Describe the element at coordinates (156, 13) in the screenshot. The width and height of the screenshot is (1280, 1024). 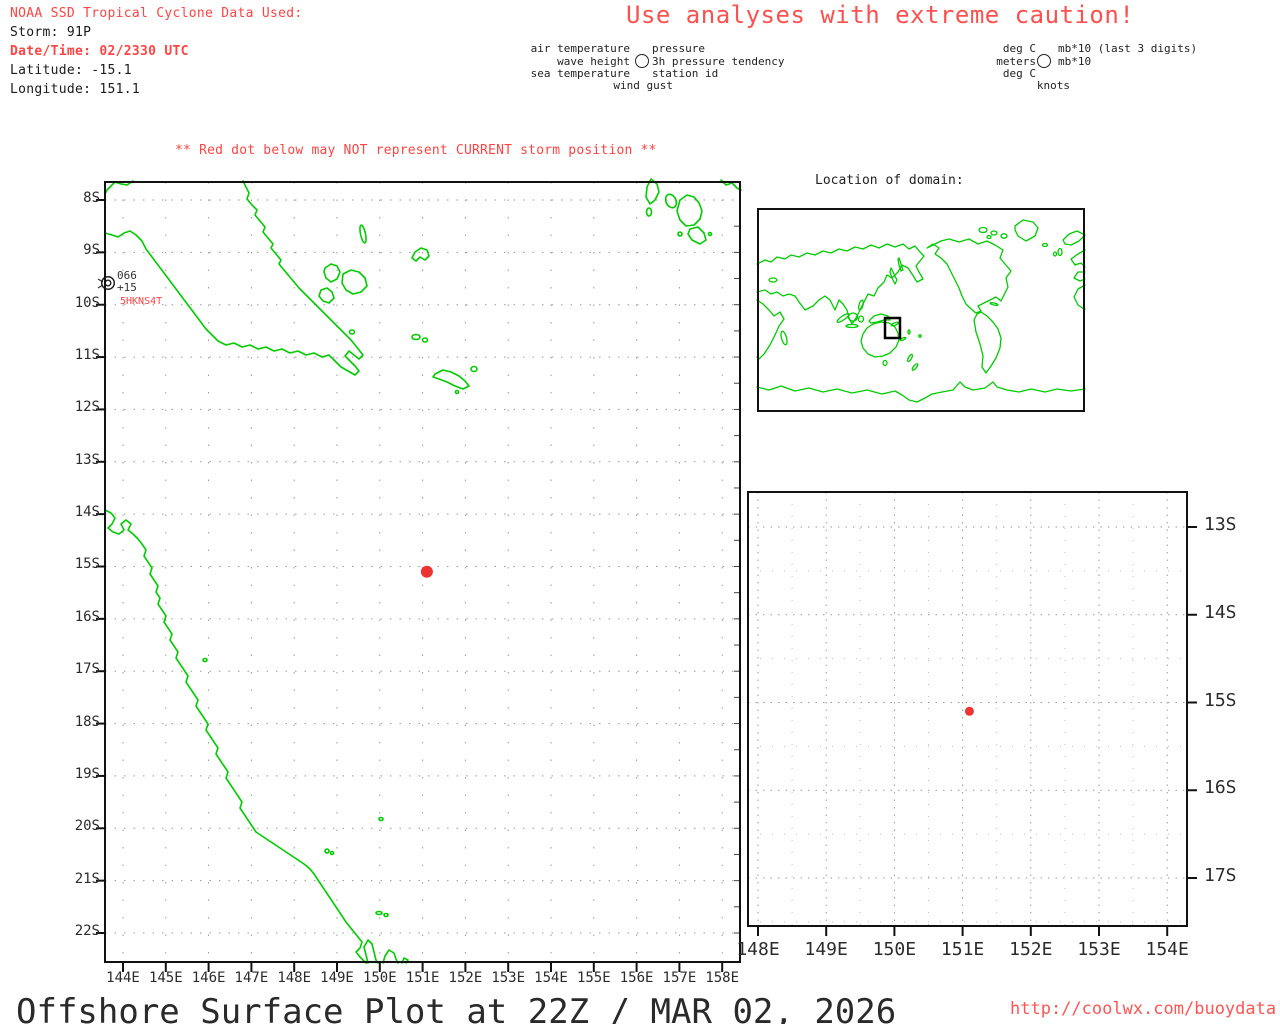
I see `header-source-line: NOAA SSD Tropical Cyclone Data Used:` at that location.